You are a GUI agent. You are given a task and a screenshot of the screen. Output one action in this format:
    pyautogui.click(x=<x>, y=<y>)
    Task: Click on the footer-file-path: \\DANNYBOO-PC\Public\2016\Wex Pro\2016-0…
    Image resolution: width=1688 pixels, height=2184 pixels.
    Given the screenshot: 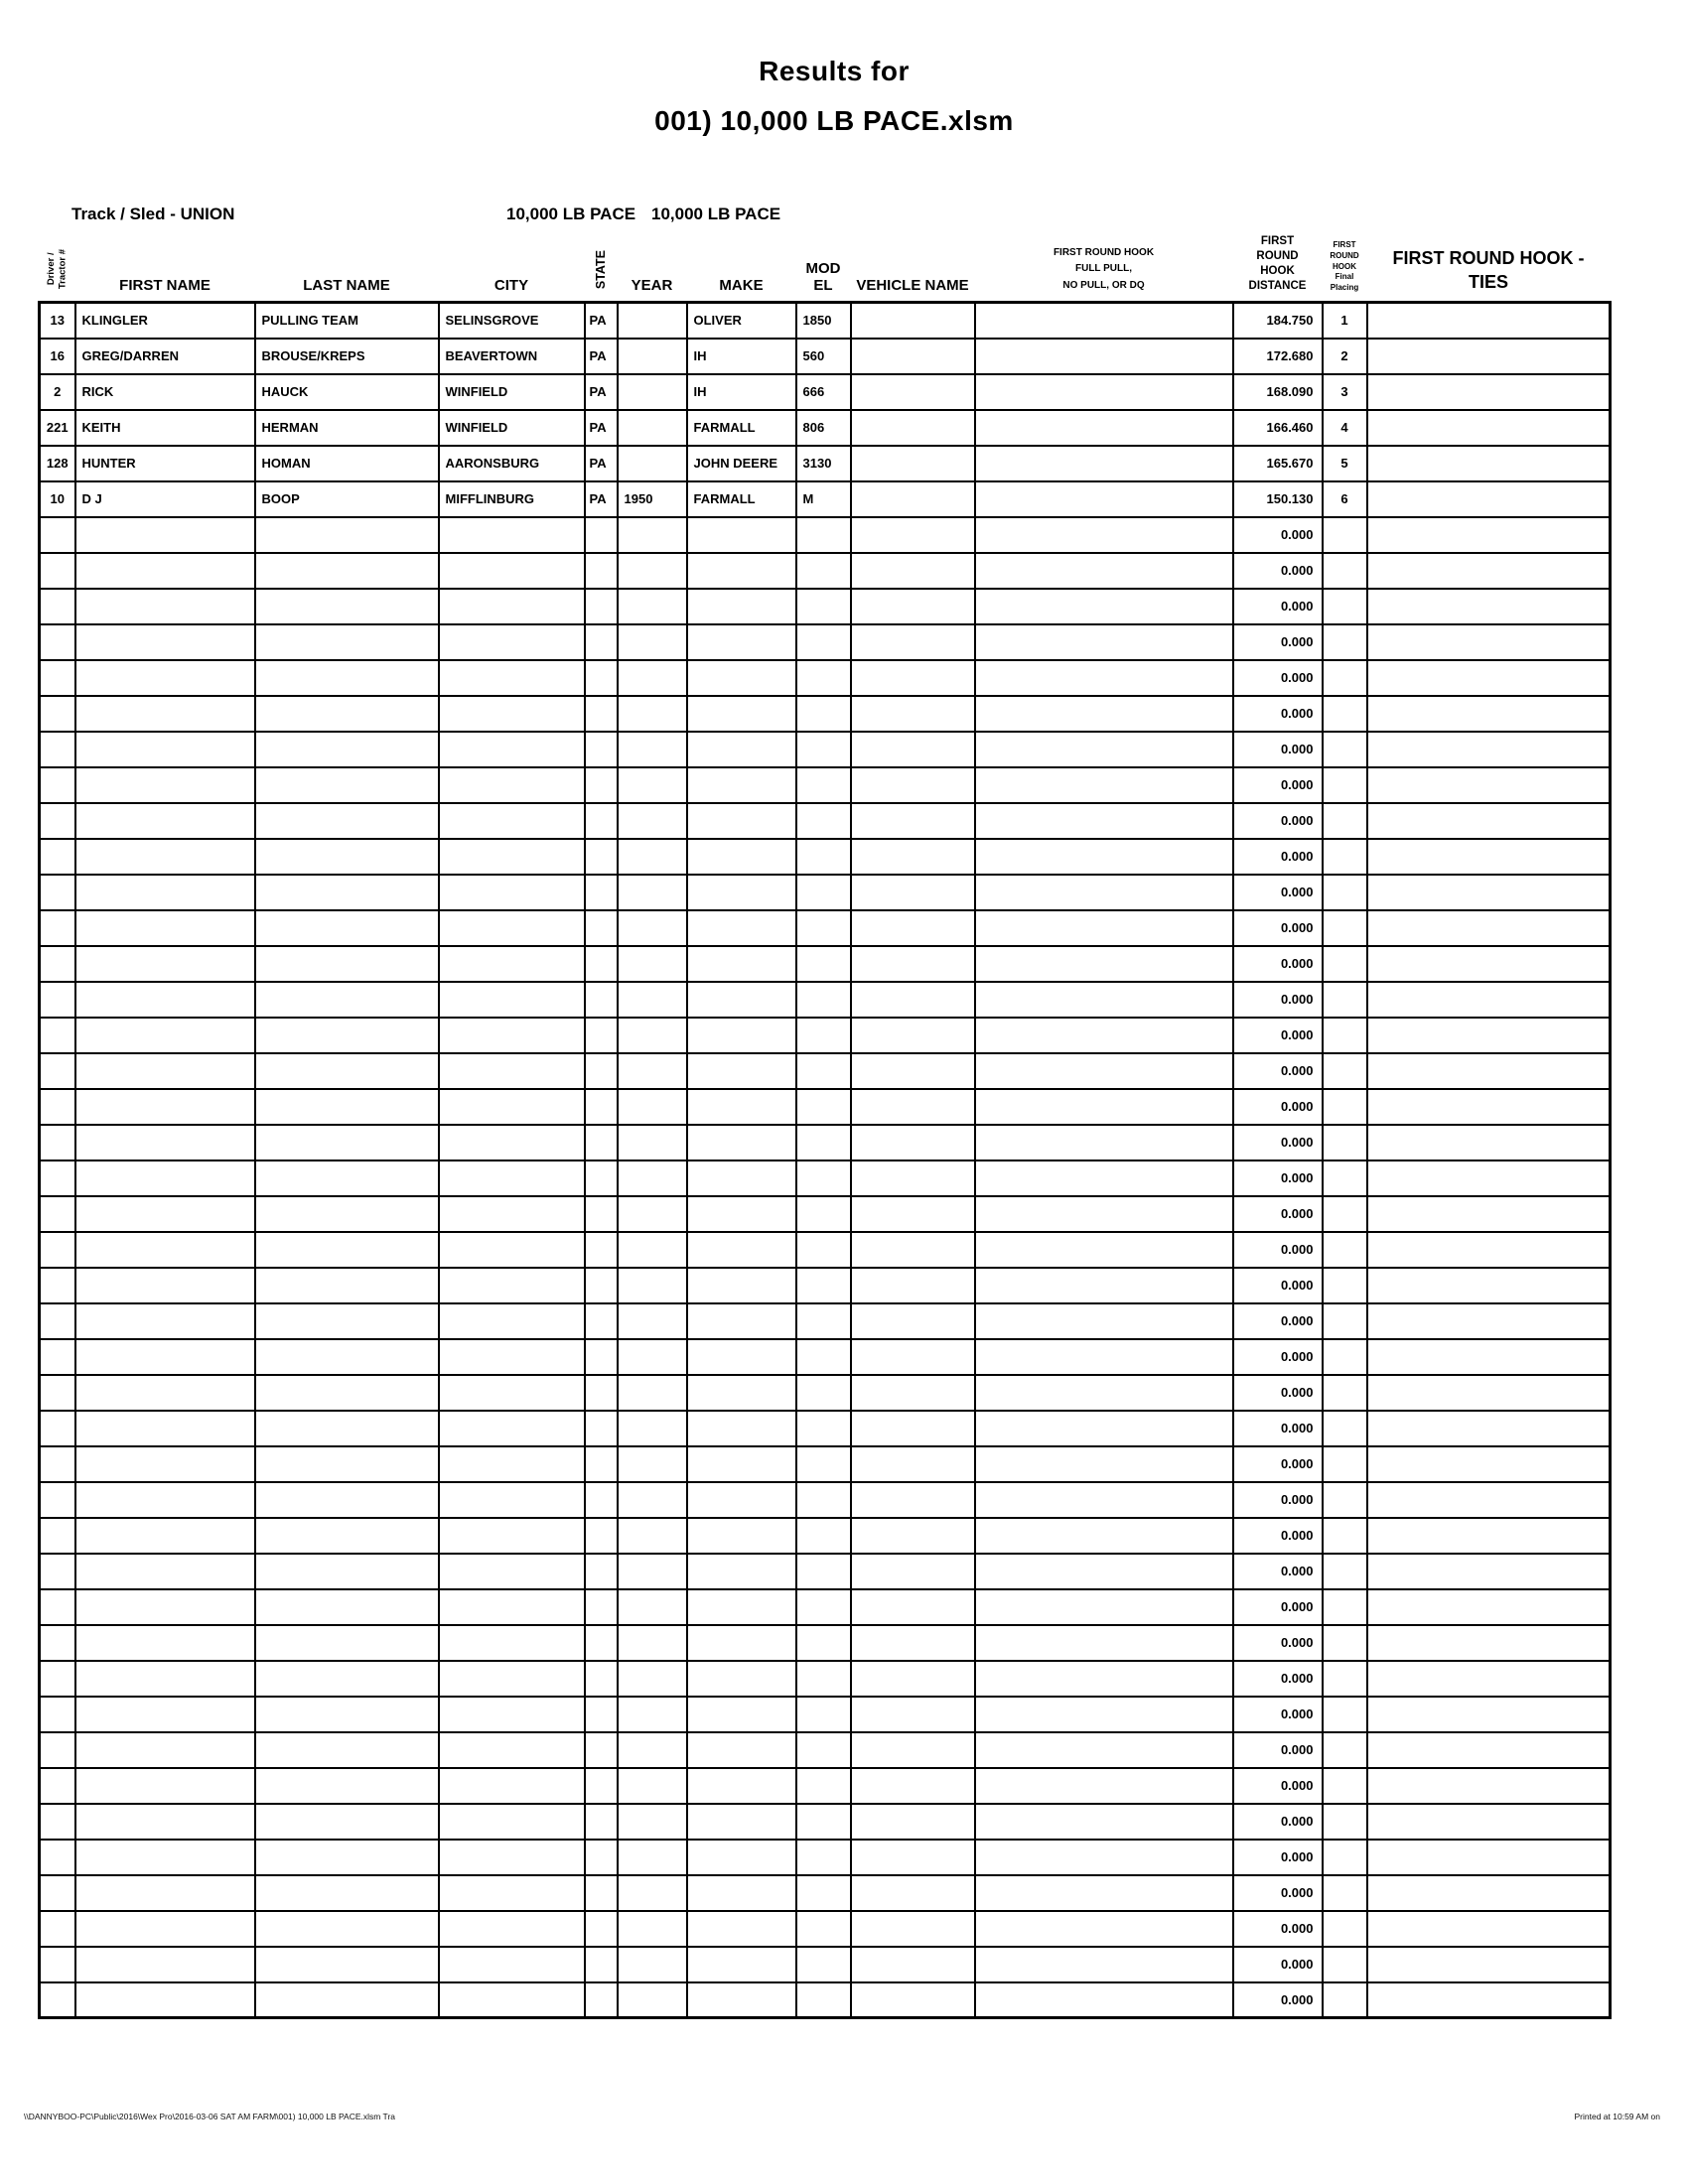 What is the action you would take?
    pyautogui.click(x=209, y=2116)
    